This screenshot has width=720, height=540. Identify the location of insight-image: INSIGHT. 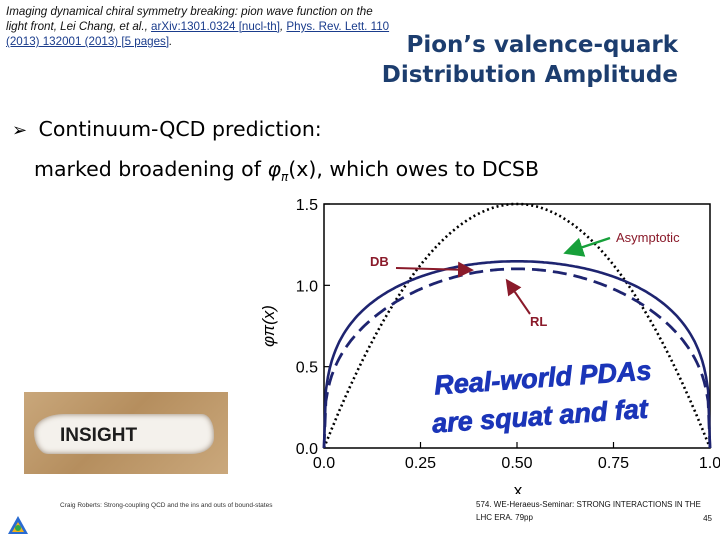
(126, 433).